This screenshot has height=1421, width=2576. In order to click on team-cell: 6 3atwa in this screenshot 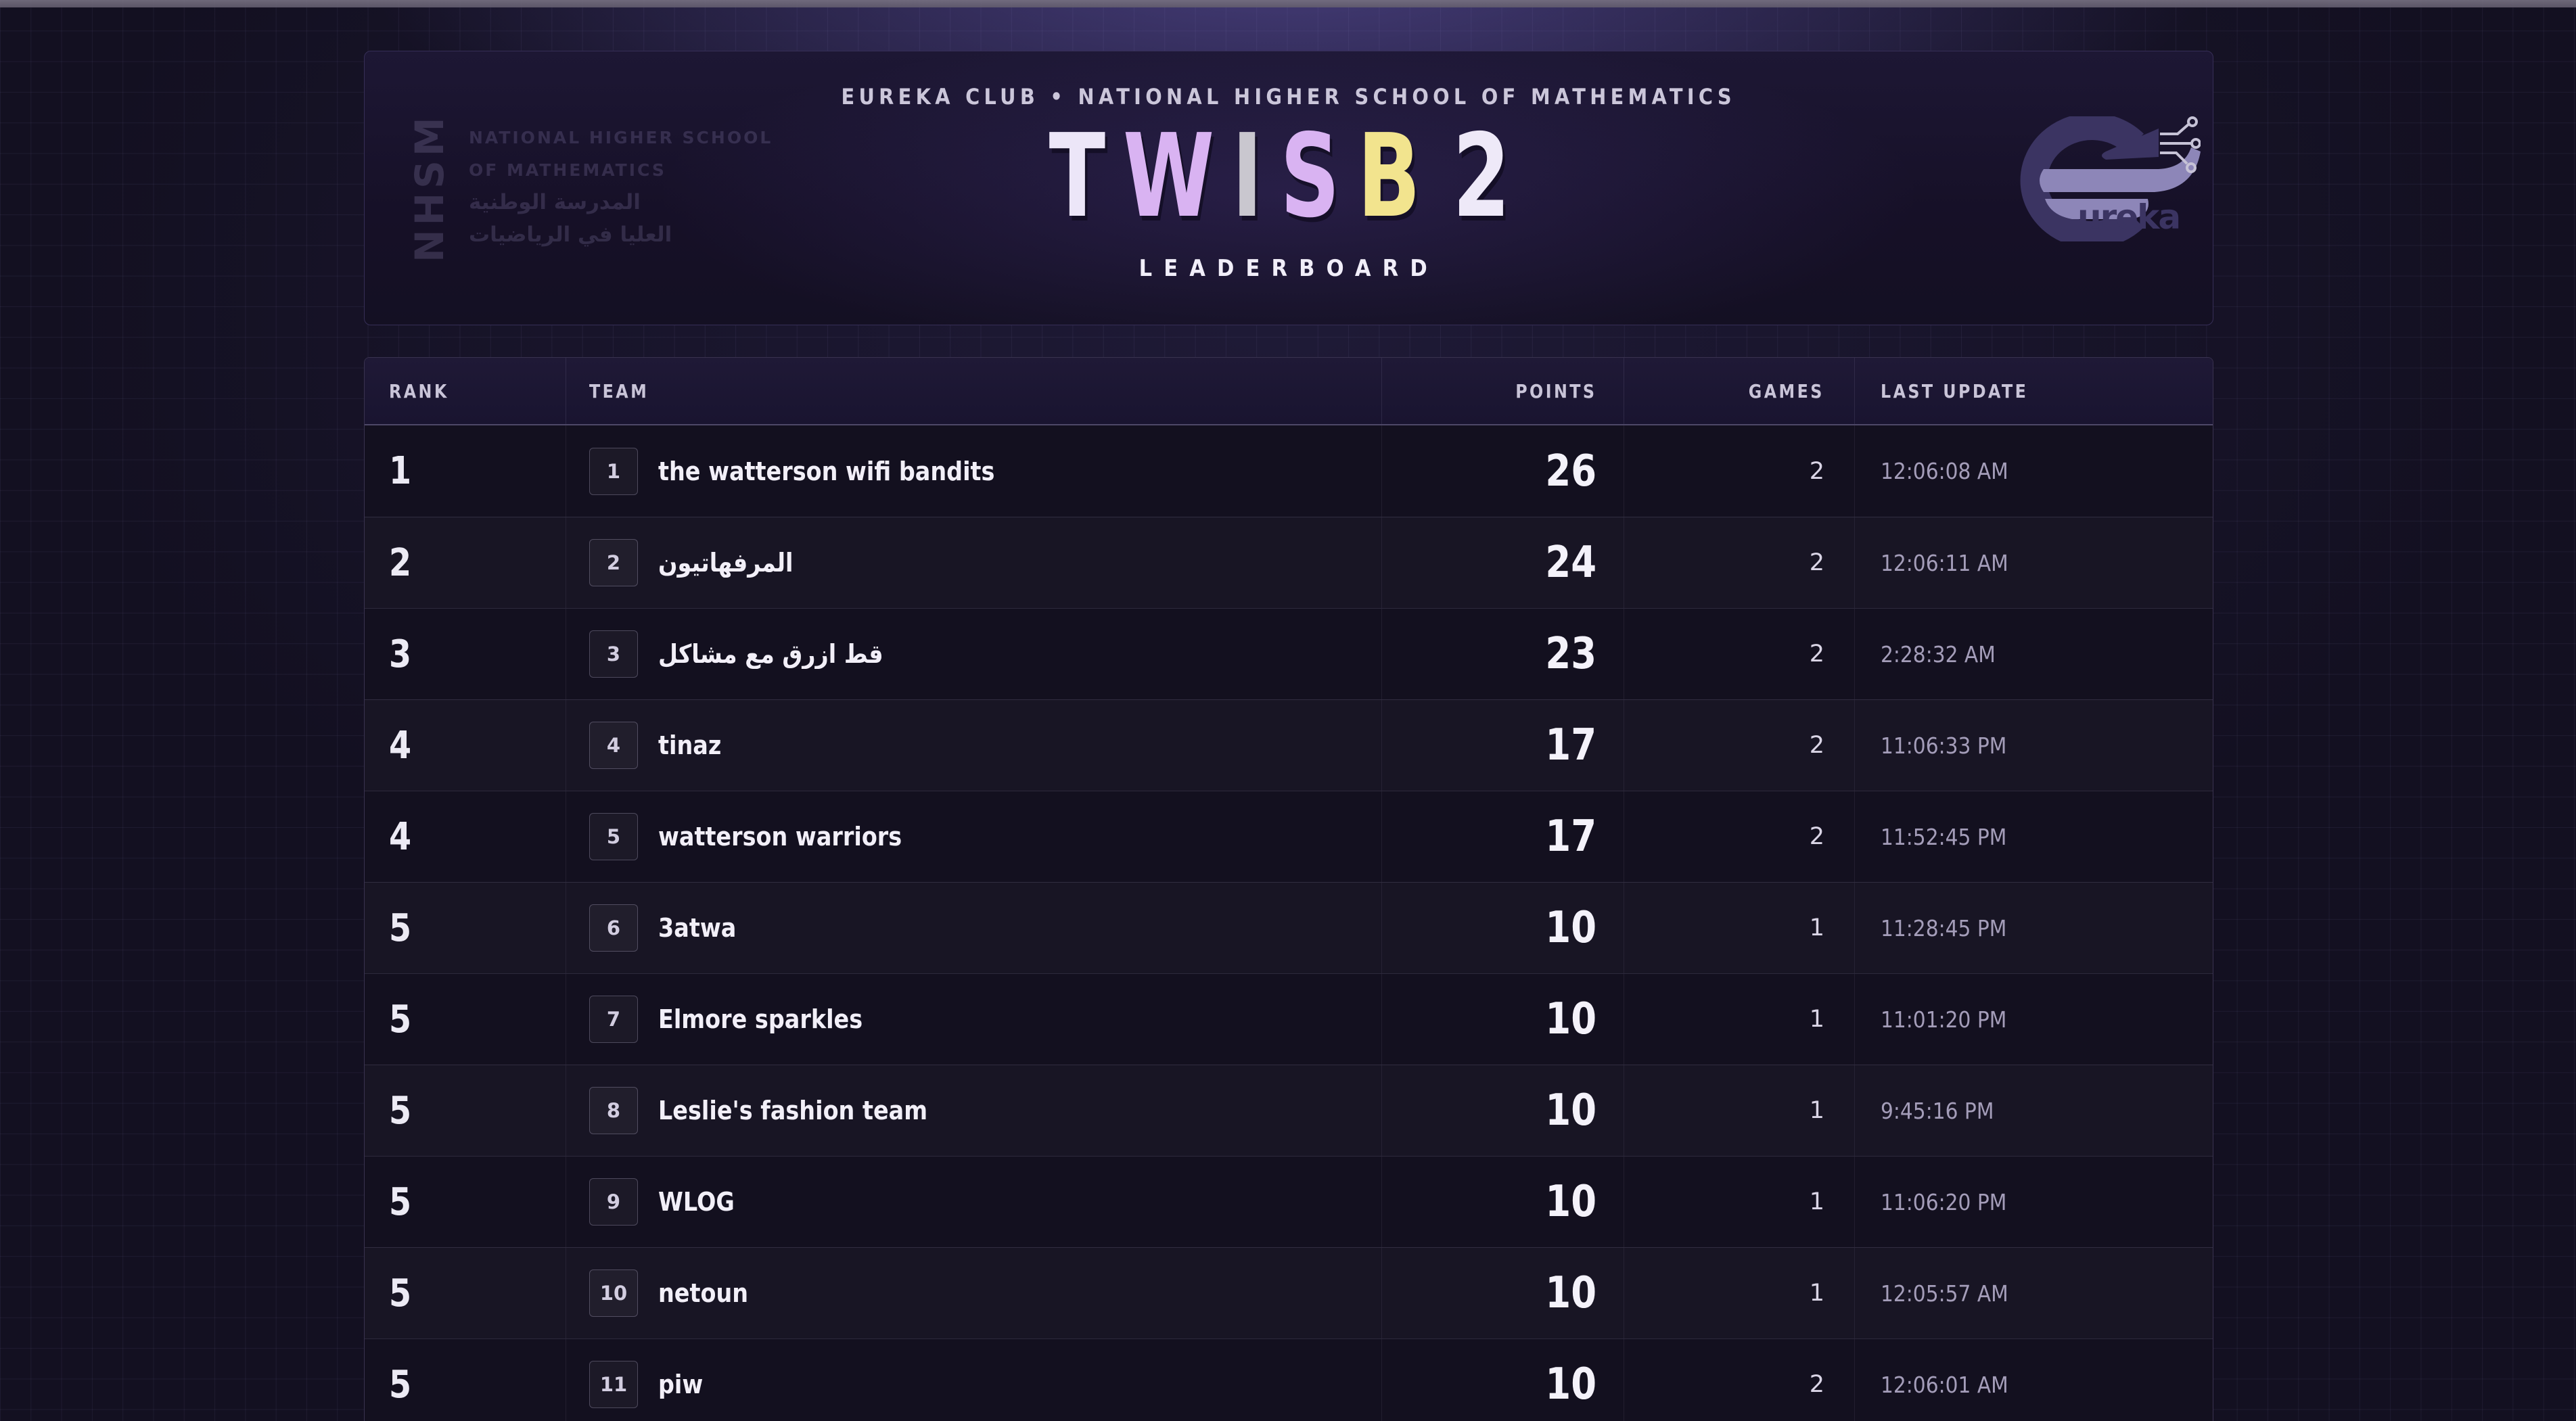, I will do `click(973, 928)`.